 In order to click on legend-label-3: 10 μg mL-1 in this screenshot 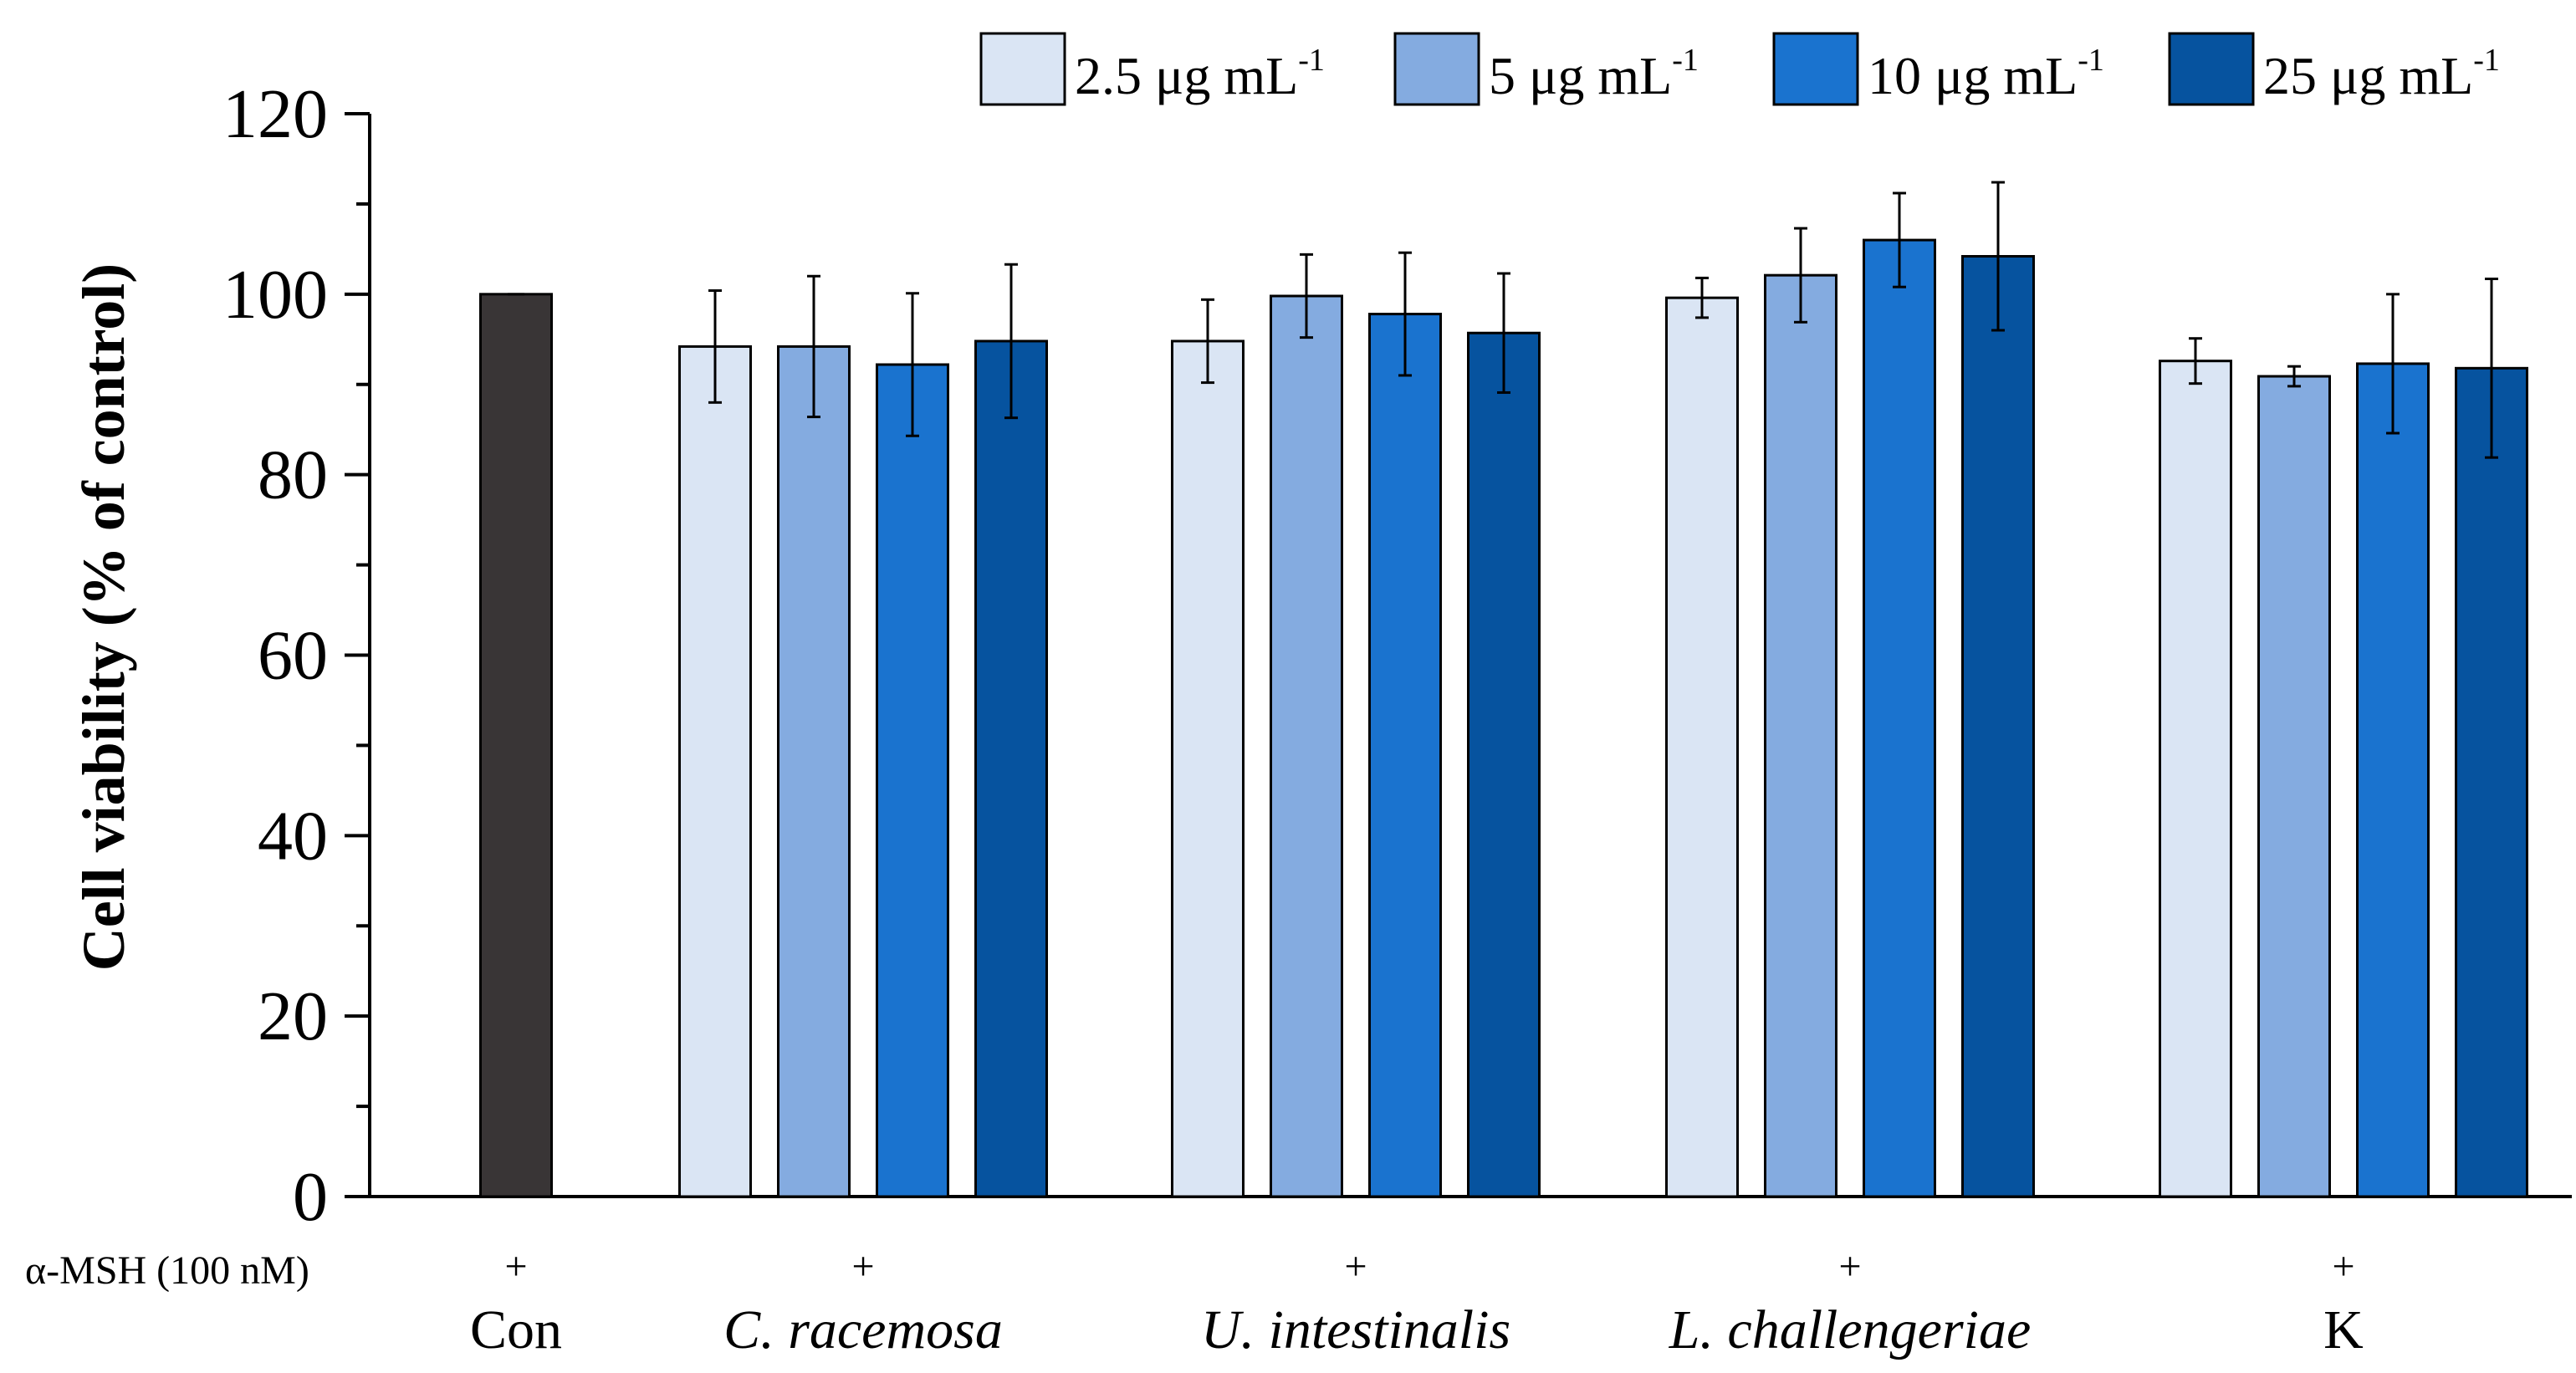, I will do `click(1986, 74)`.